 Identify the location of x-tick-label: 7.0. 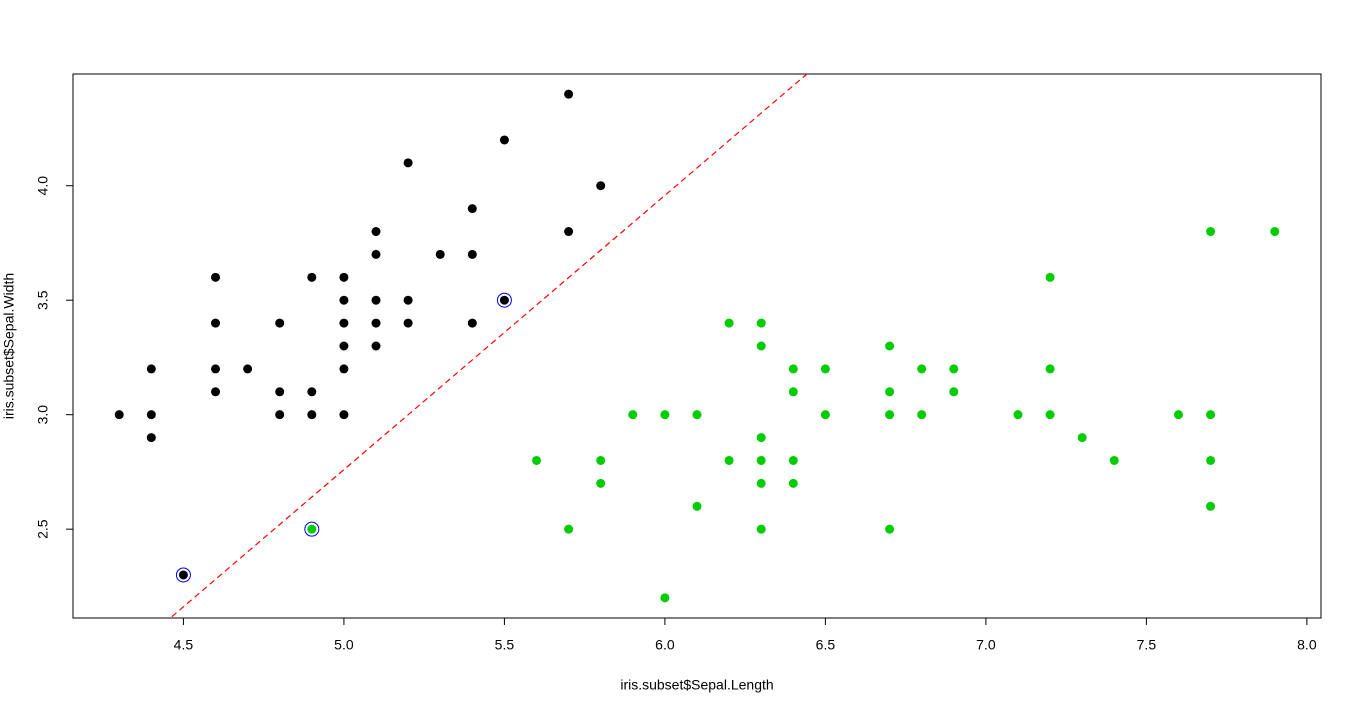
(986, 645).